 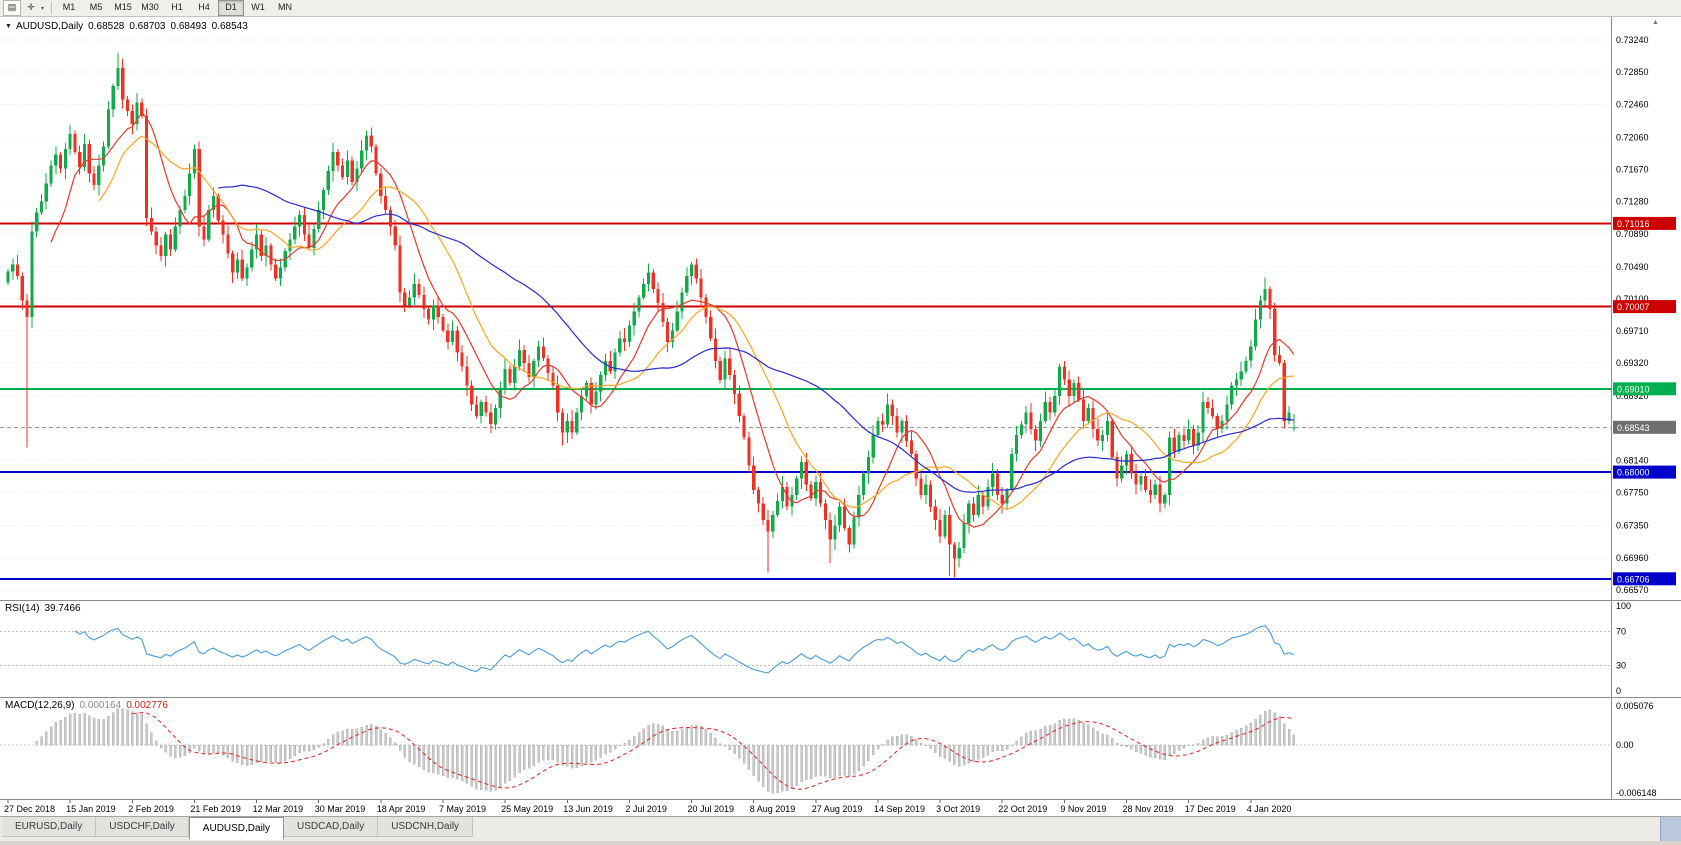 I want to click on toolbar-separator, so click(x=52, y=8).